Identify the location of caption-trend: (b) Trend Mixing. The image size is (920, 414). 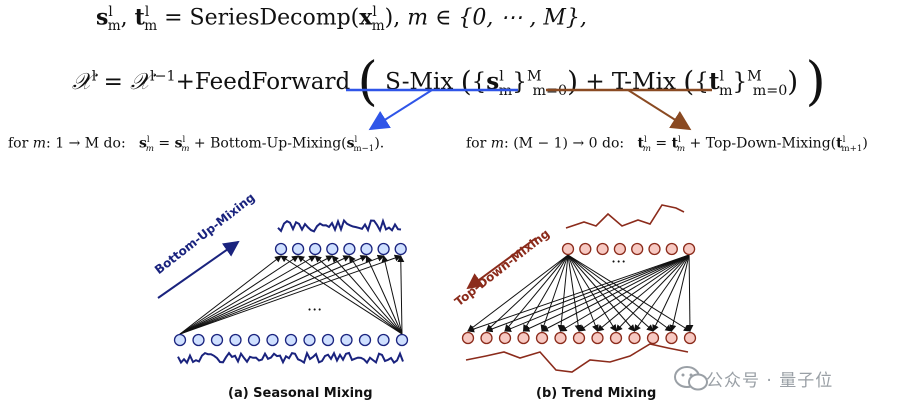
(596, 393).